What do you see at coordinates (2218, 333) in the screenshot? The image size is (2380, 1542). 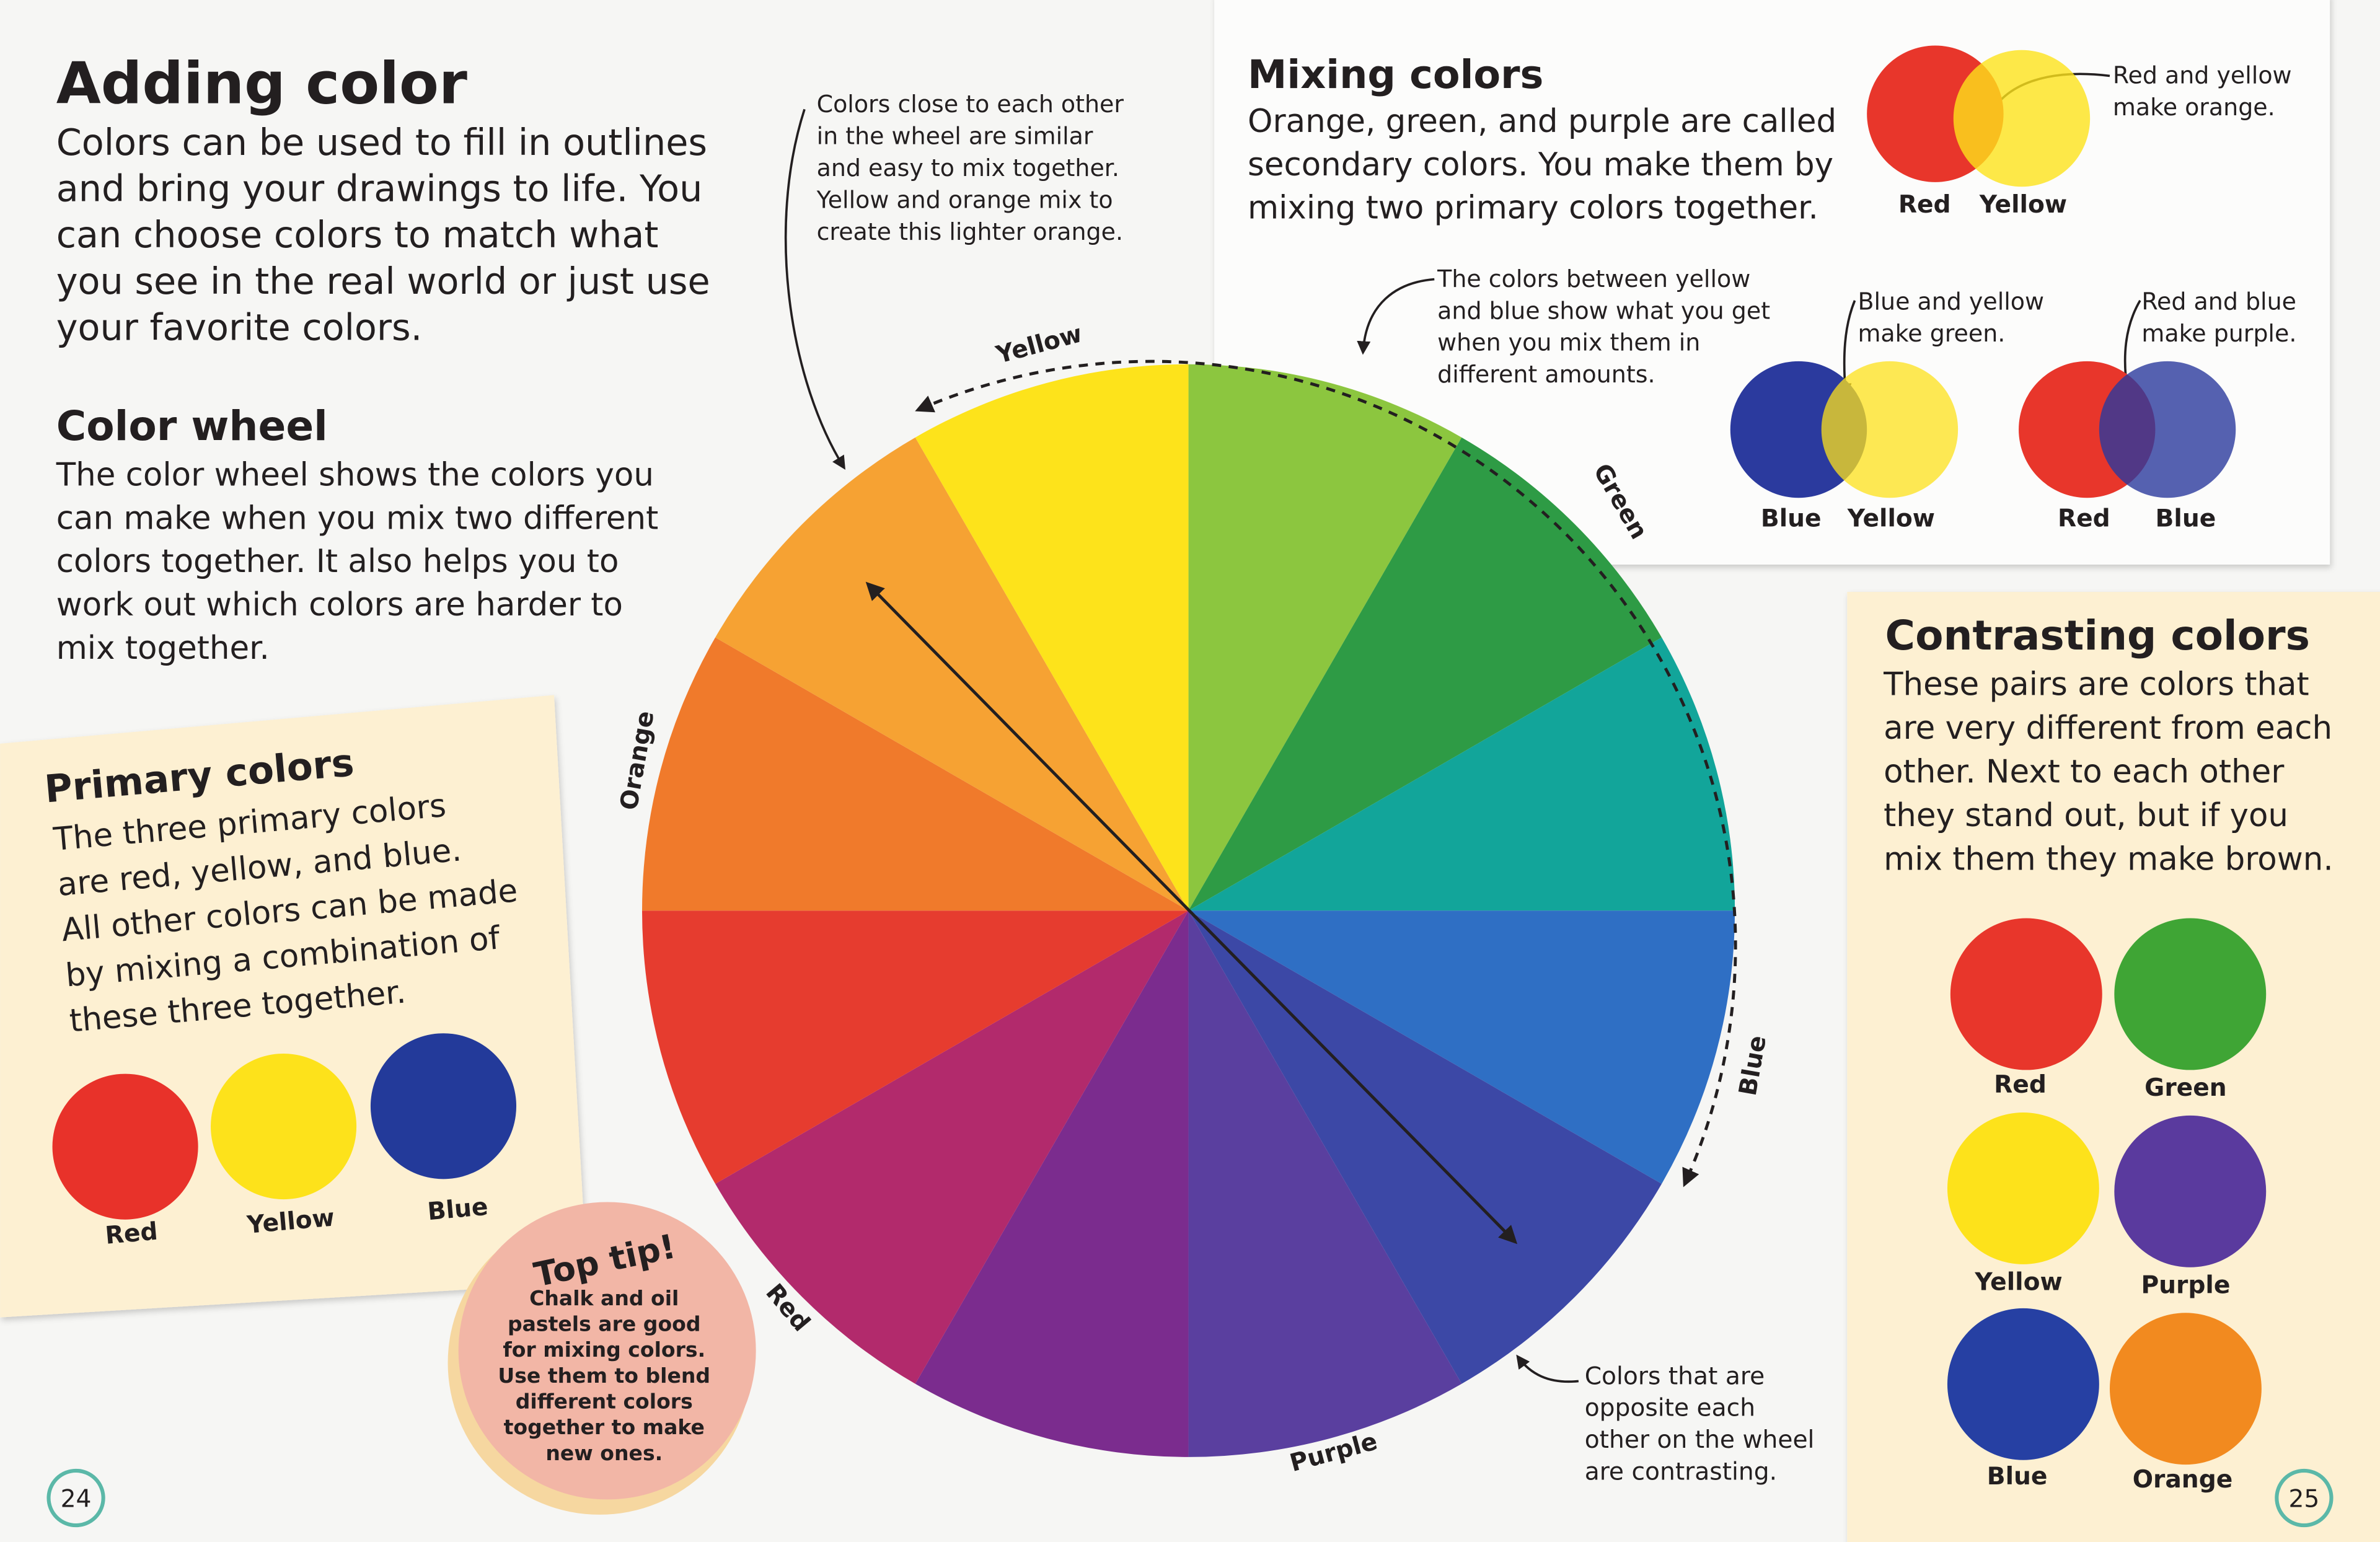 I see `text-line: make purple.` at bounding box center [2218, 333].